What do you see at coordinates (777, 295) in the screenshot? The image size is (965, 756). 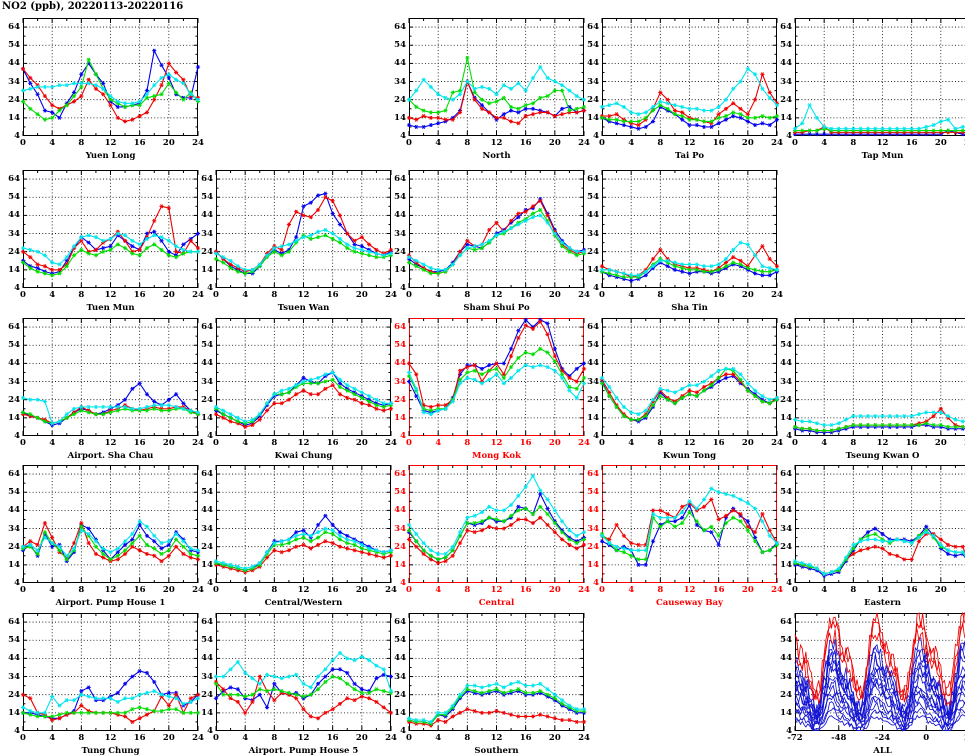 I see `x-axis-tick-label: 24` at bounding box center [777, 295].